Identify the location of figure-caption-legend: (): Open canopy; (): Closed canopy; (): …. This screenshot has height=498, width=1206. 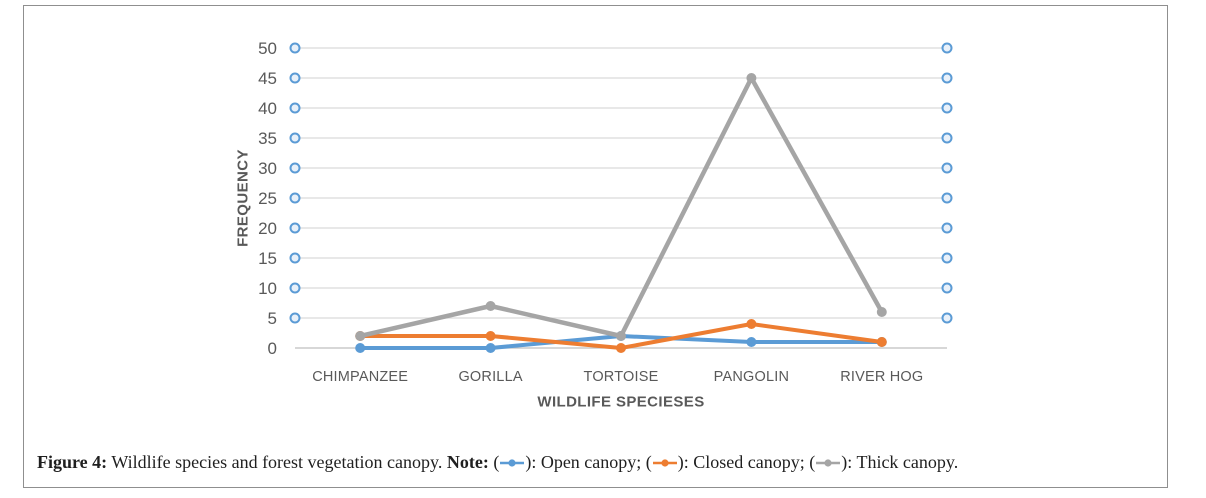
(723, 462).